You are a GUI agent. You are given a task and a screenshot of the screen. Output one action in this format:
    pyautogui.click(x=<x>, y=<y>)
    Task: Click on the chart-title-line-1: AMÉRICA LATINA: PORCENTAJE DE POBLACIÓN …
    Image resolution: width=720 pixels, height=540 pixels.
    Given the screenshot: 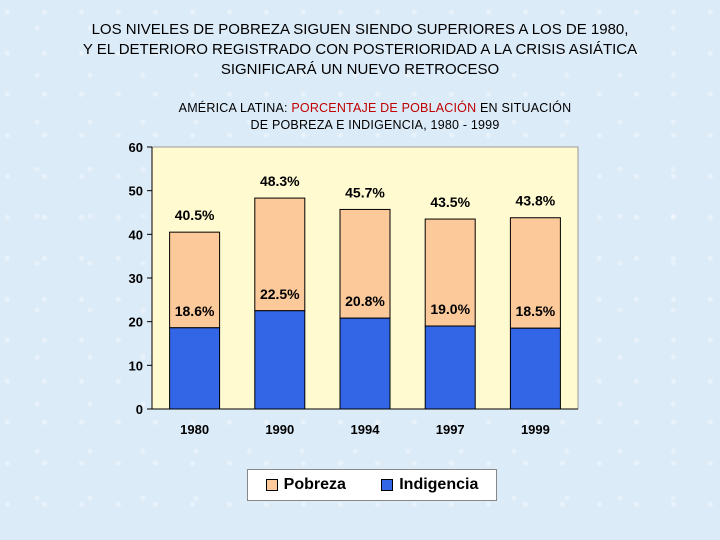 What is the action you would take?
    pyautogui.click(x=360, y=108)
    